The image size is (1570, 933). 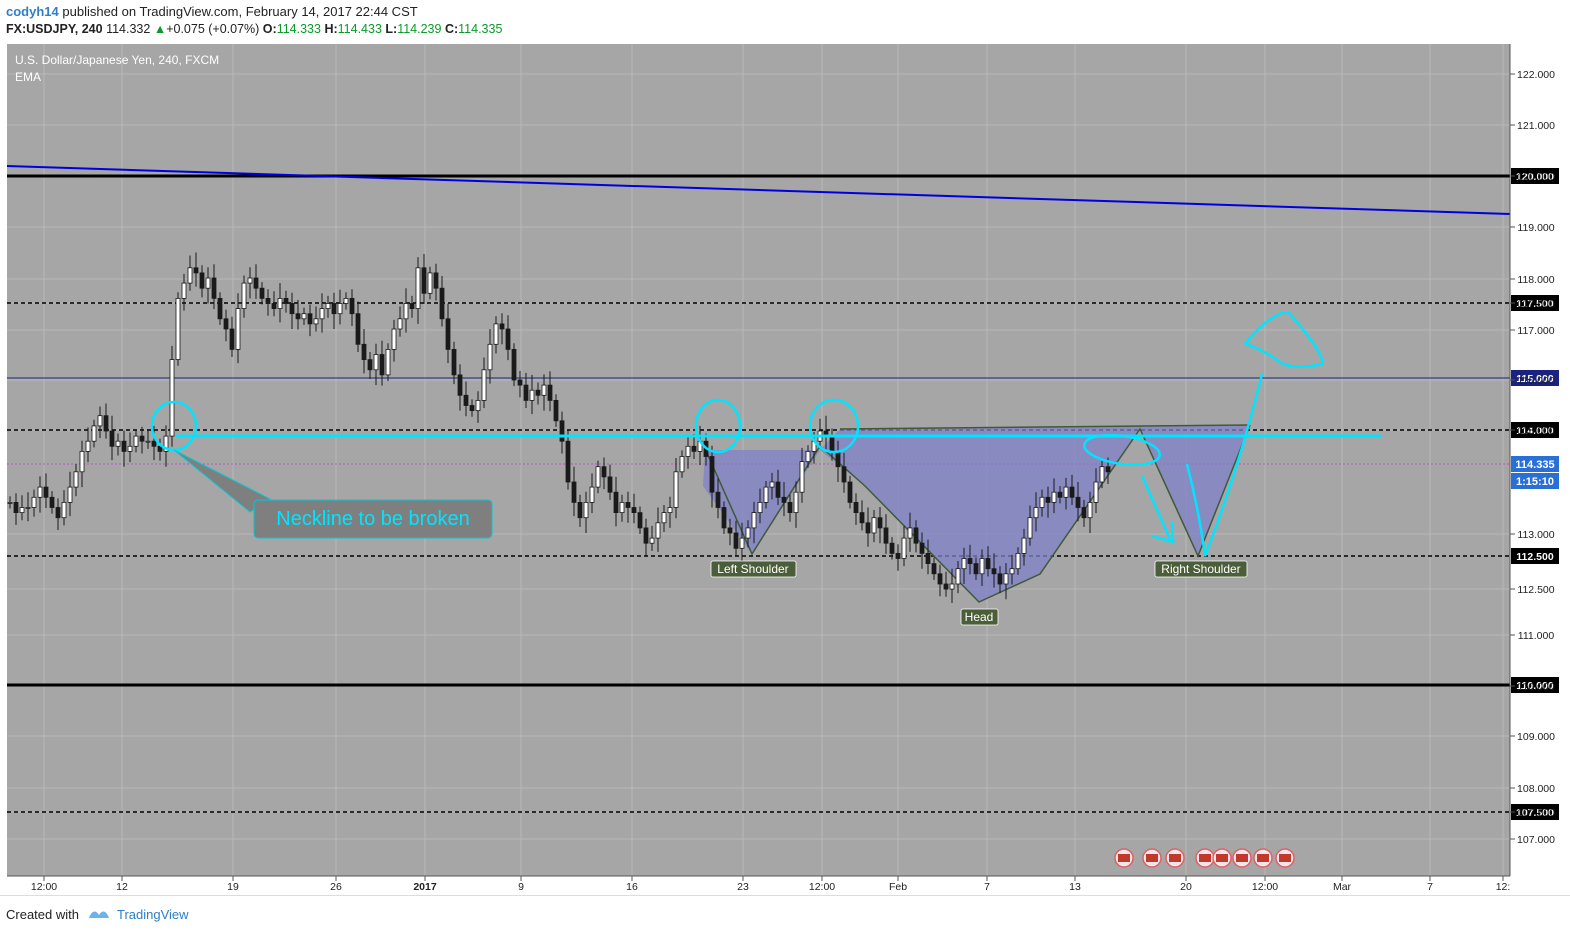 I want to click on projection-up-path, so click(x=1224, y=465).